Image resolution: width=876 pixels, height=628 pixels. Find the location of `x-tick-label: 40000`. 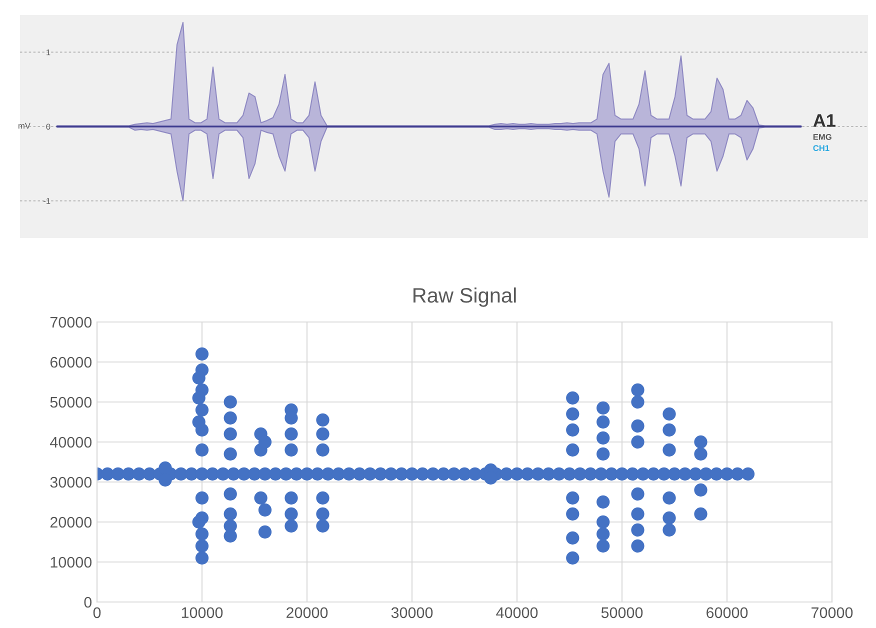

x-tick-label: 40000 is located at coordinates (517, 612).